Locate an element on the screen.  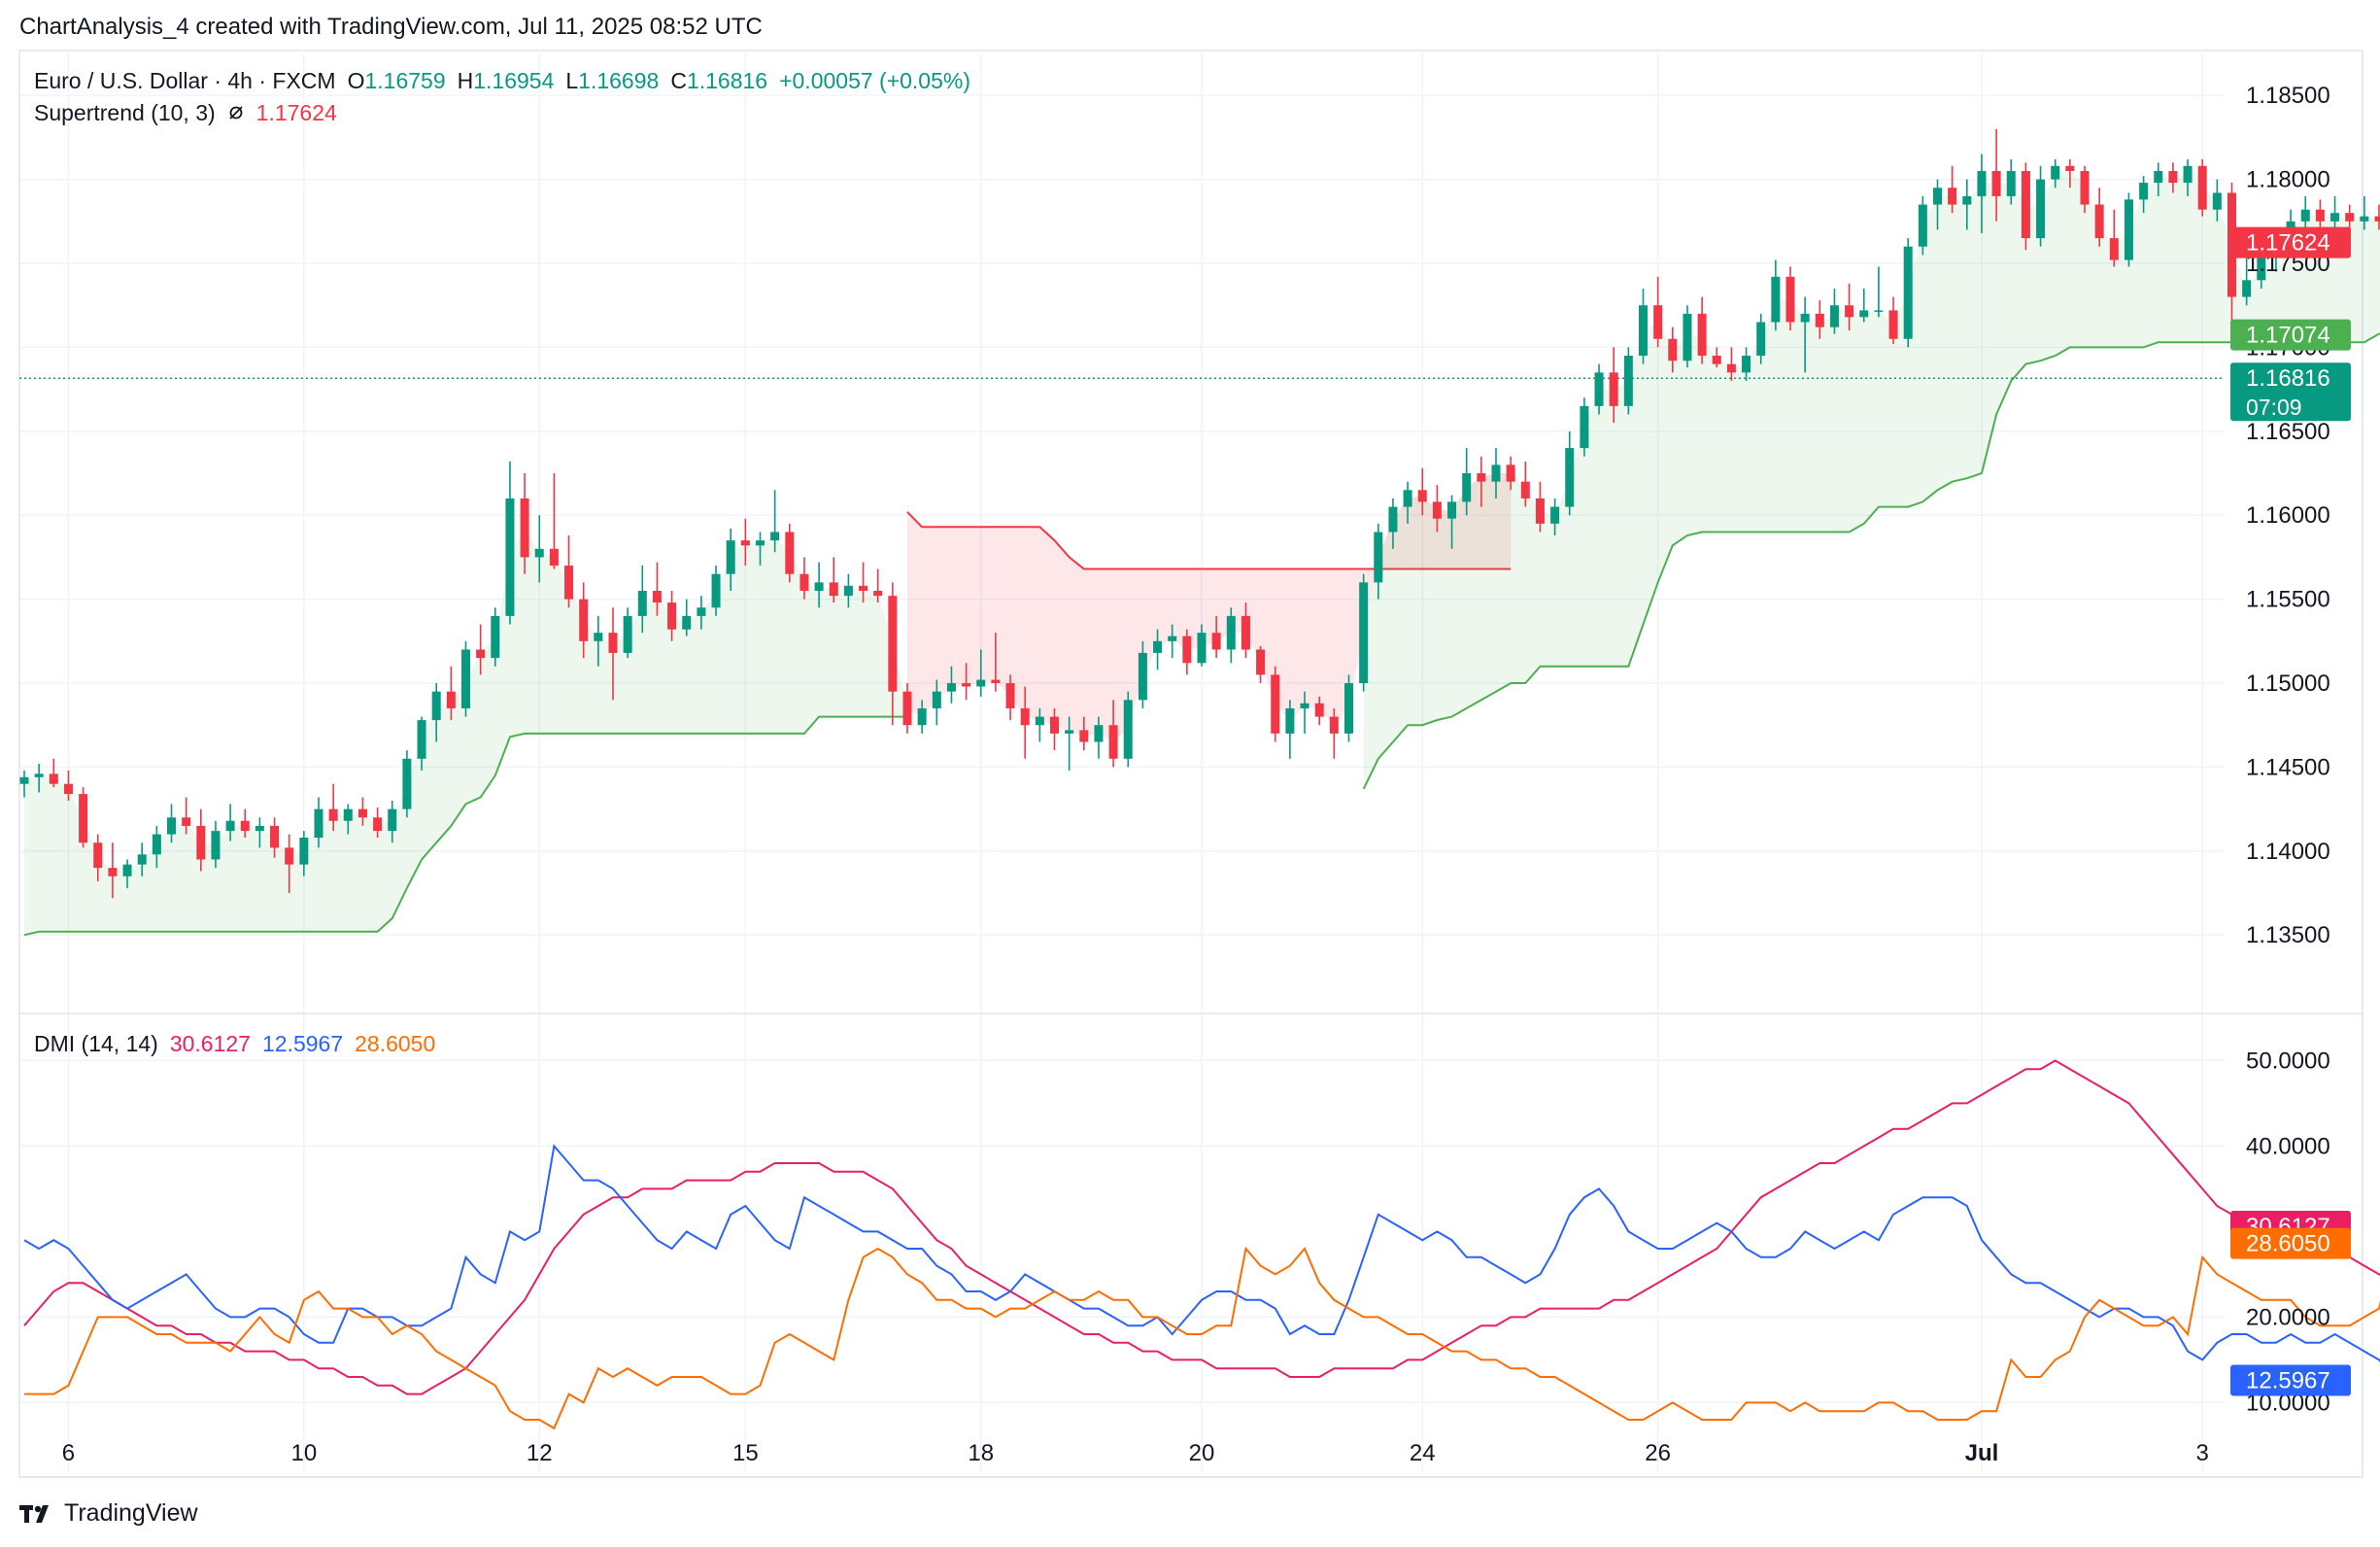
supertrend-line-up is located at coordinates (1871, 561).